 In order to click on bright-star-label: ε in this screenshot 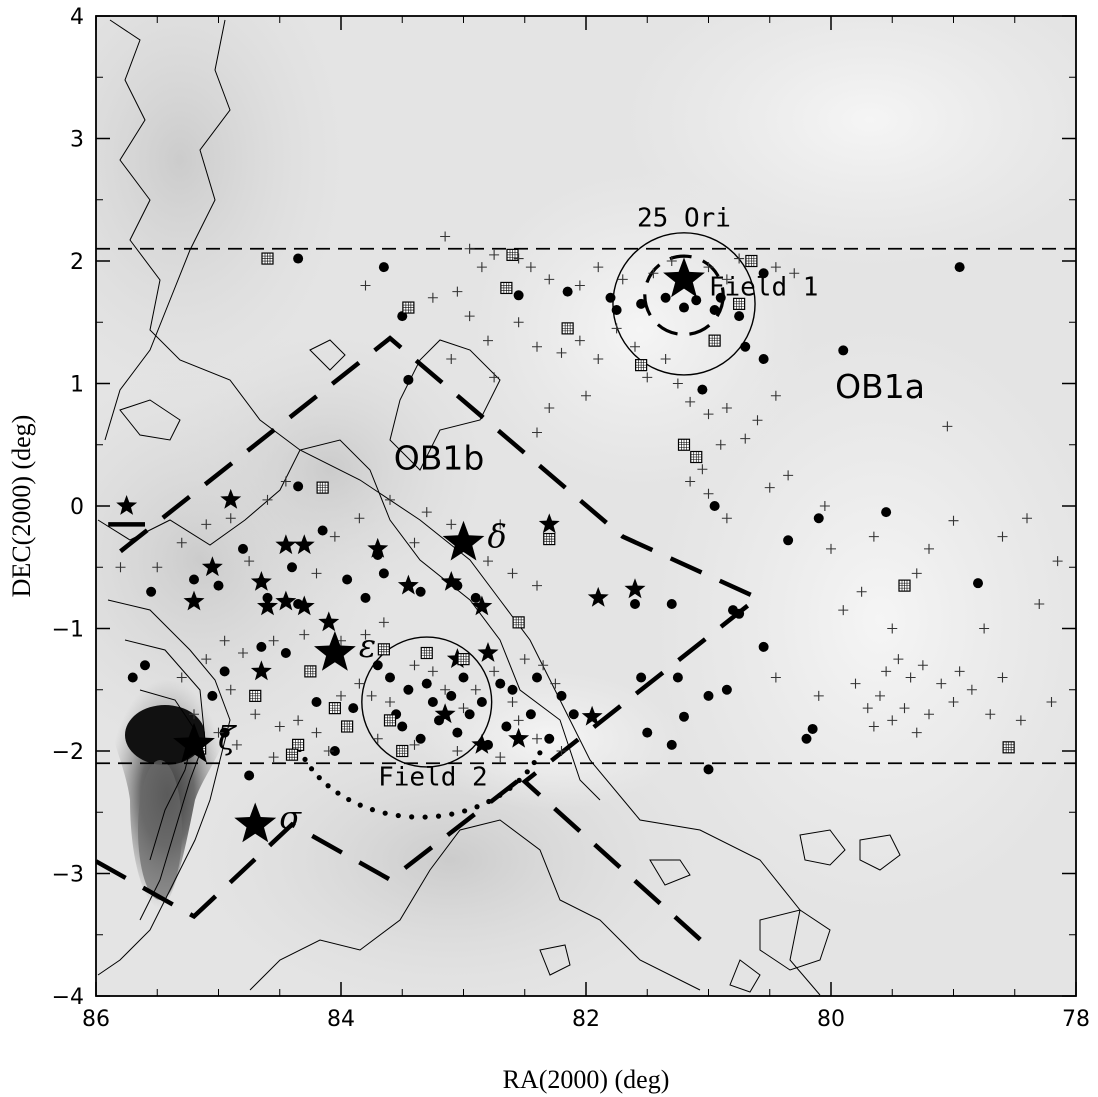, I will do `click(367, 646)`.